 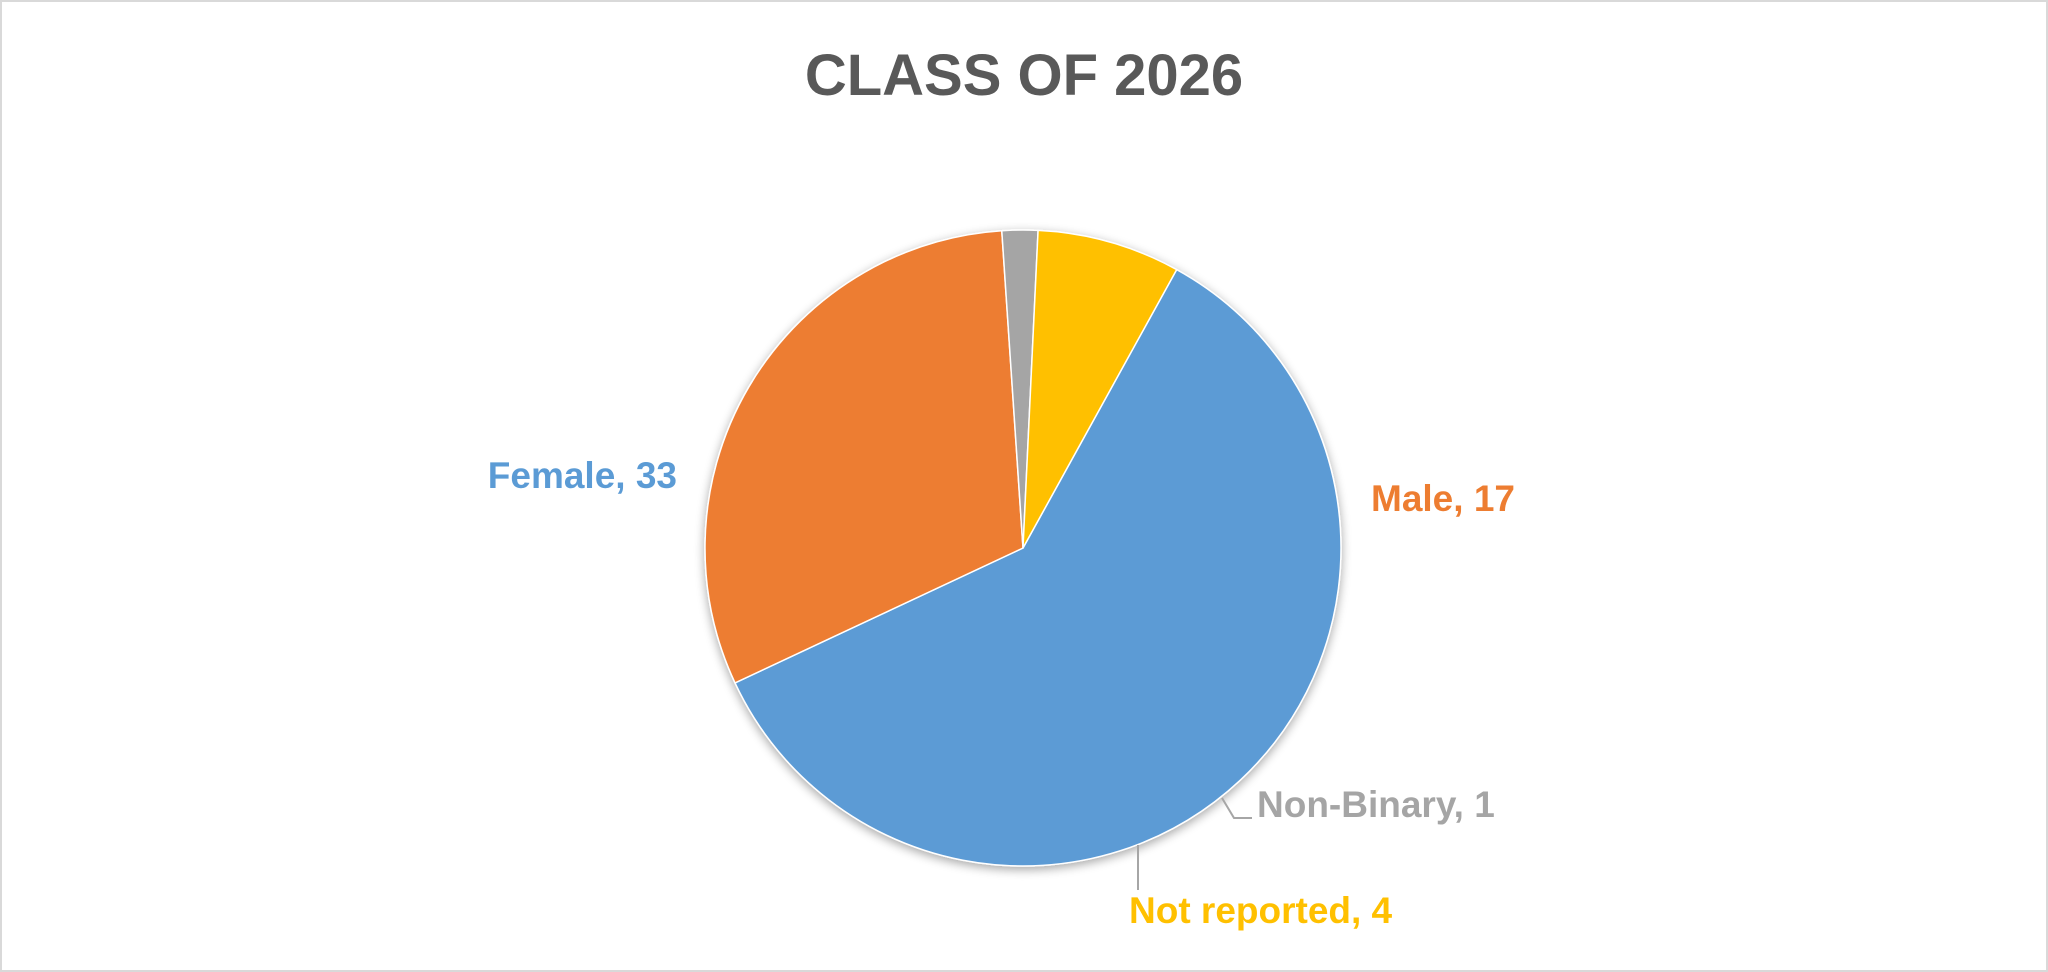 What do you see at coordinates (1194, 843) in the screenshot?
I see `leader-lines` at bounding box center [1194, 843].